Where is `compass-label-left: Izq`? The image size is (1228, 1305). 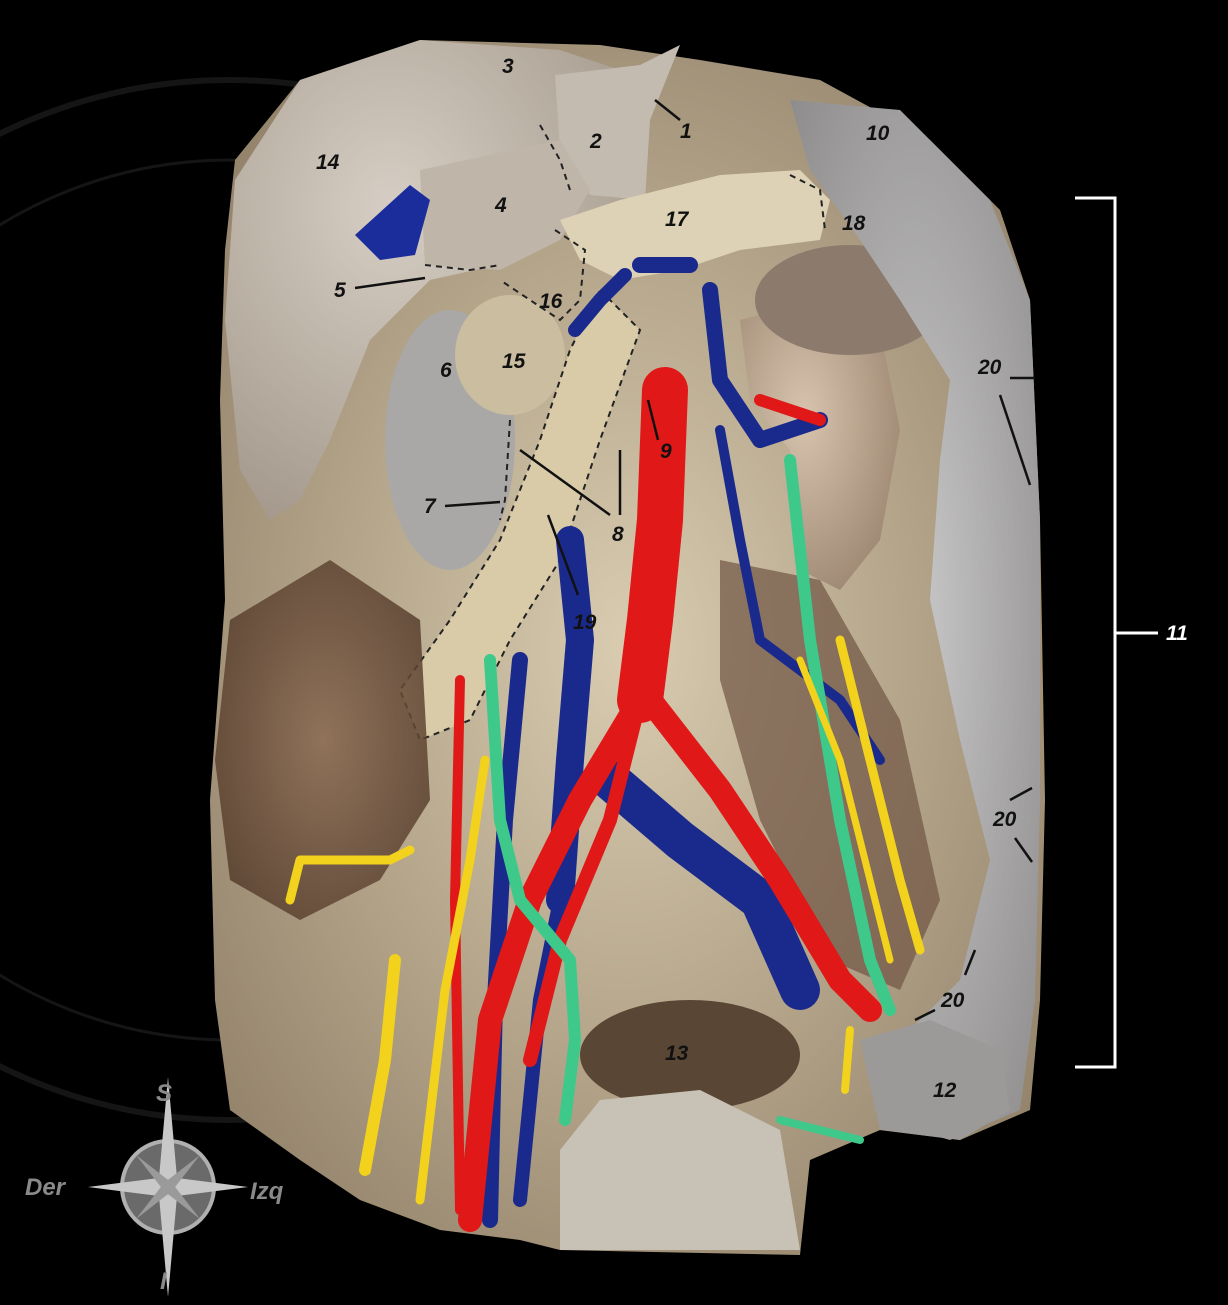
compass-label-left: Izq is located at coordinates (267, 1191).